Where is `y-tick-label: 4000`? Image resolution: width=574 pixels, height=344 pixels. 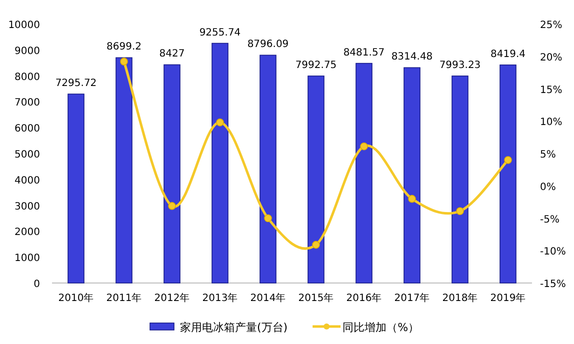
y-tick-label: 4000 is located at coordinates (27, 180).